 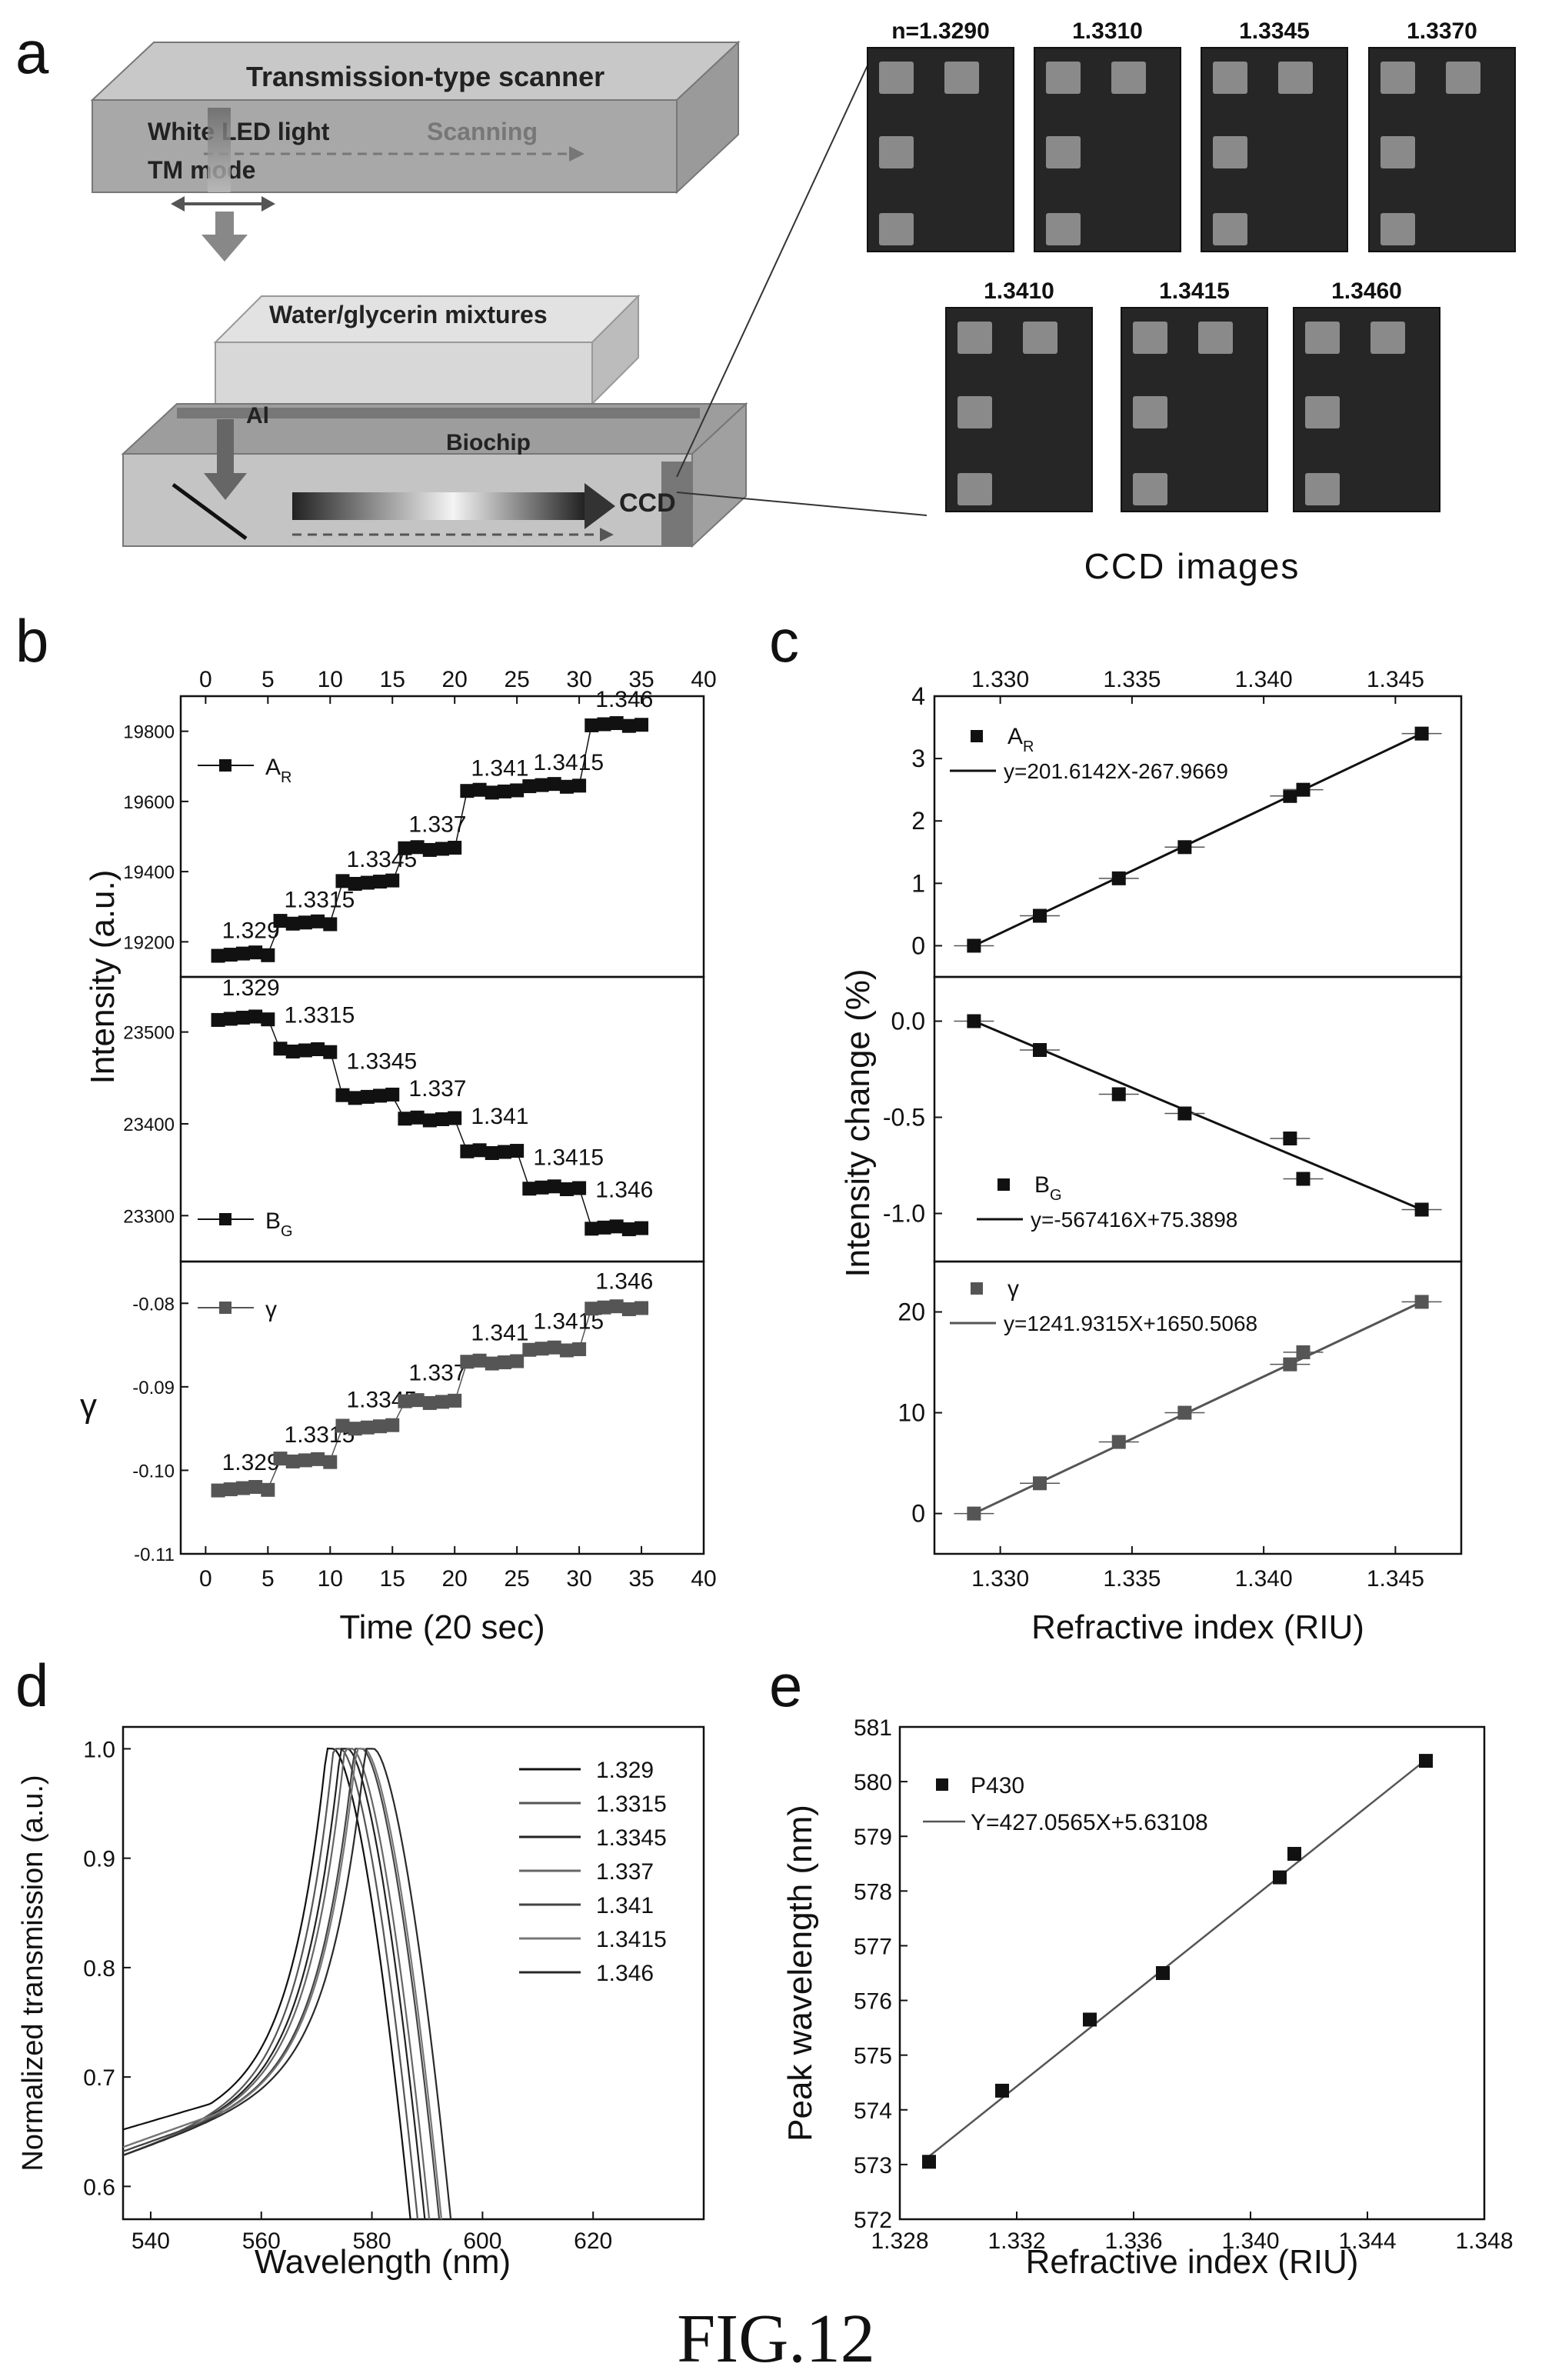 I want to click on legend-label: 1.346, so click(x=625, y=1974).